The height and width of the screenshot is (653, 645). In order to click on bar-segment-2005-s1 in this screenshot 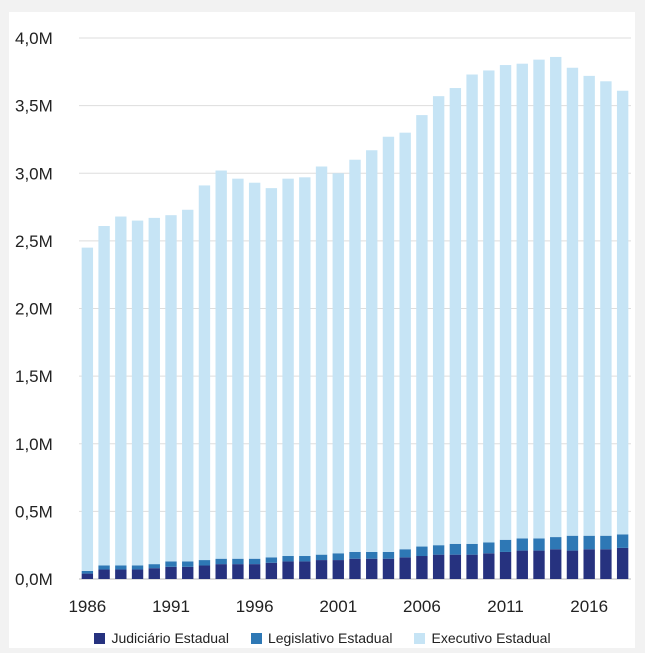, I will do `click(405, 553)`.